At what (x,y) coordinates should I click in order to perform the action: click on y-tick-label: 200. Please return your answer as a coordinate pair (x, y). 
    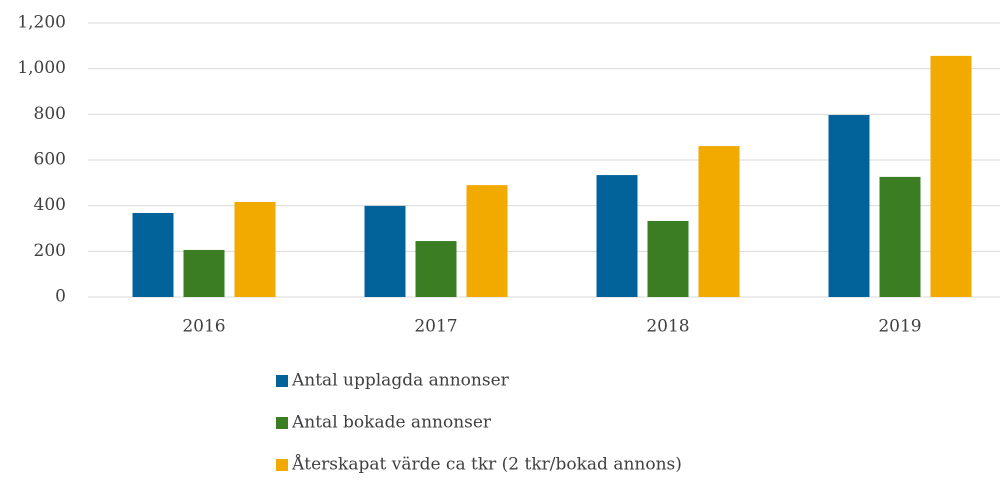
    Looking at the image, I should click on (50, 251).